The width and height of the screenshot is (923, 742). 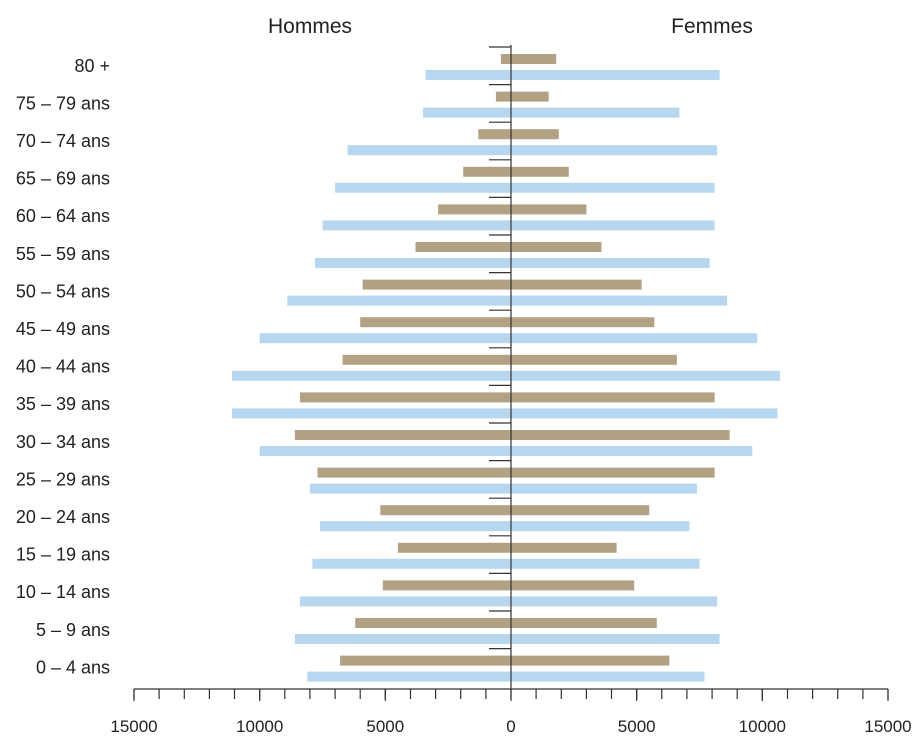 I want to click on category-label: 40 – 44 ans, so click(x=63, y=367).